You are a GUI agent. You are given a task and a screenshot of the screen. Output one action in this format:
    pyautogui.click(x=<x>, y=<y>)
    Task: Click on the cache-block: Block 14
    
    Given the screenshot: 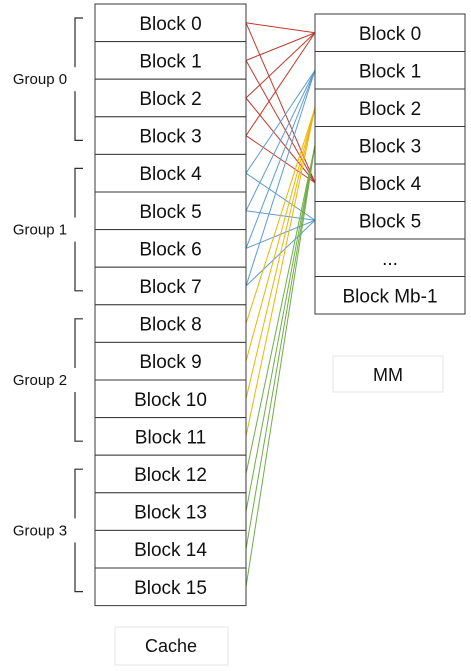 What is the action you would take?
    pyautogui.click(x=170, y=549)
    